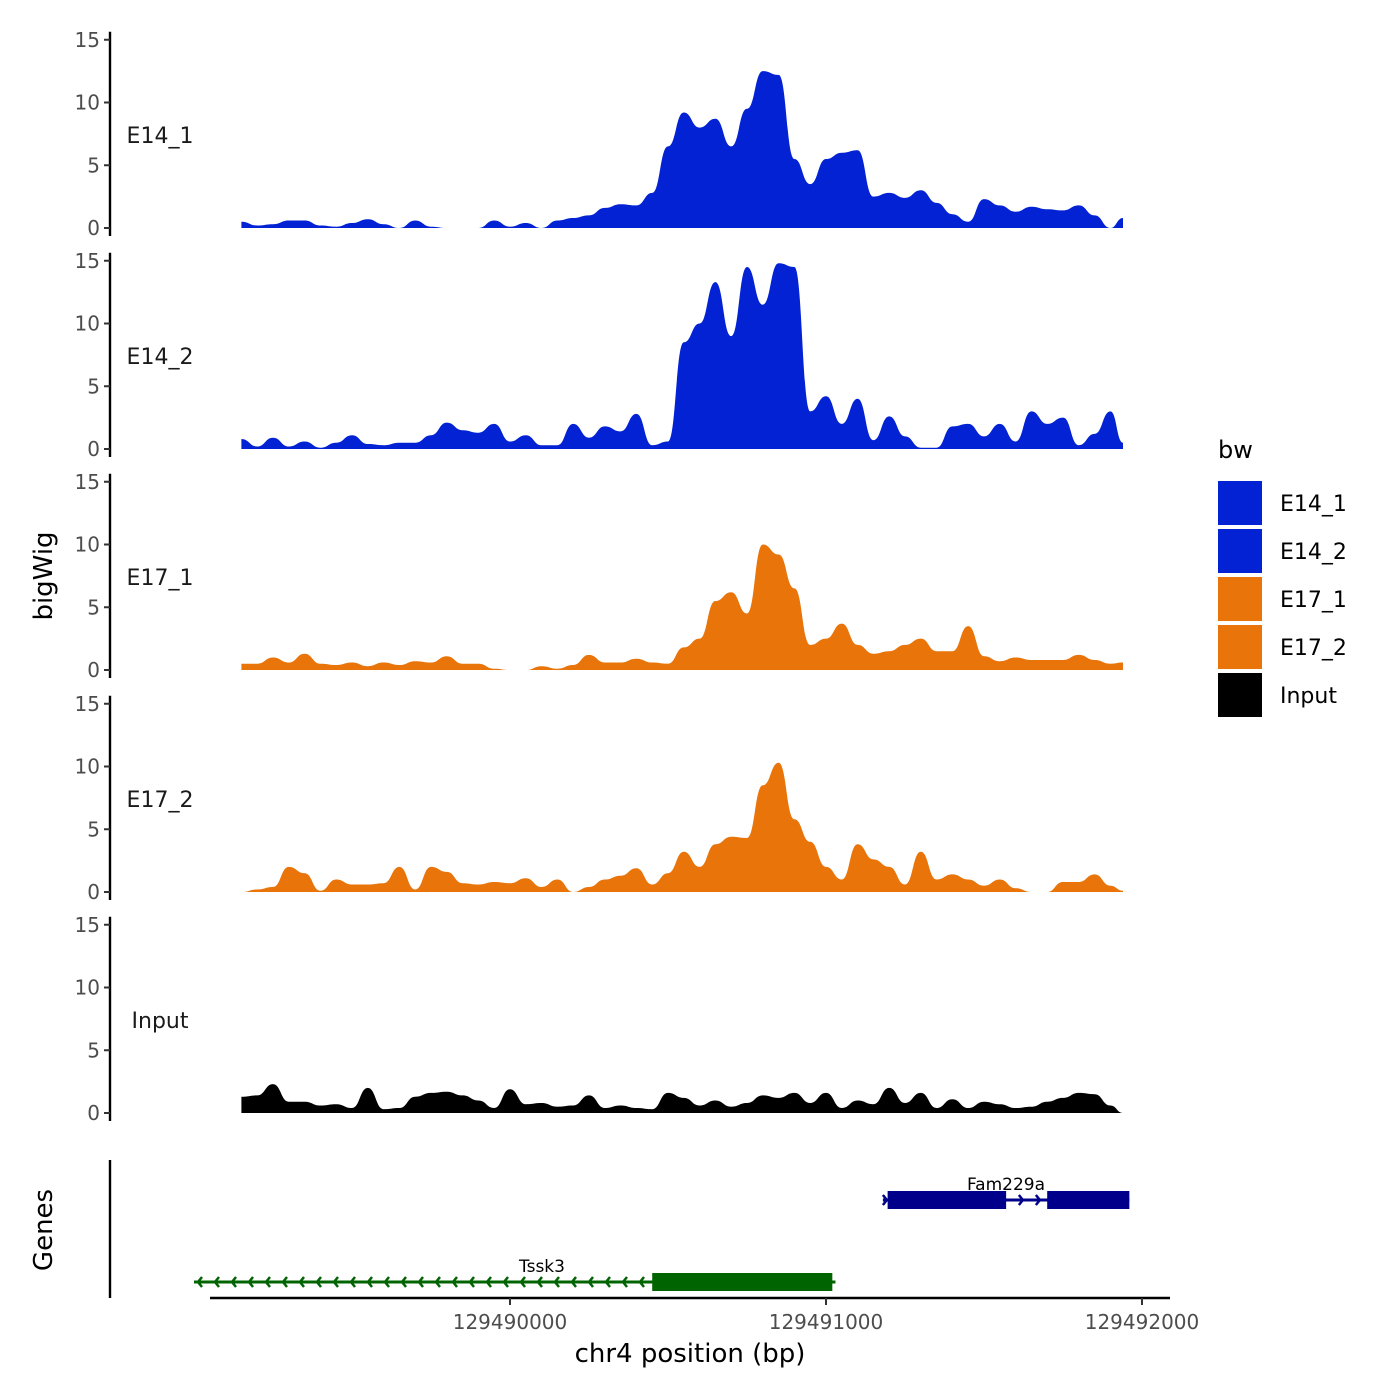 The height and width of the screenshot is (1400, 1400). Describe the element at coordinates (1313, 552) in the screenshot. I see `legend-label: E14_2` at that location.